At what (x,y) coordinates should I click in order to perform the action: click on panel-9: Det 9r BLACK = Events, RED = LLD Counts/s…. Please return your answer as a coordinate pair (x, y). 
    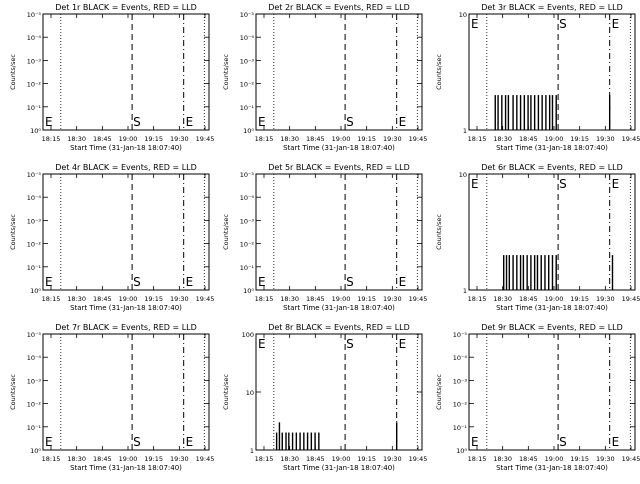
    Looking at the image, I should click on (537, 397).